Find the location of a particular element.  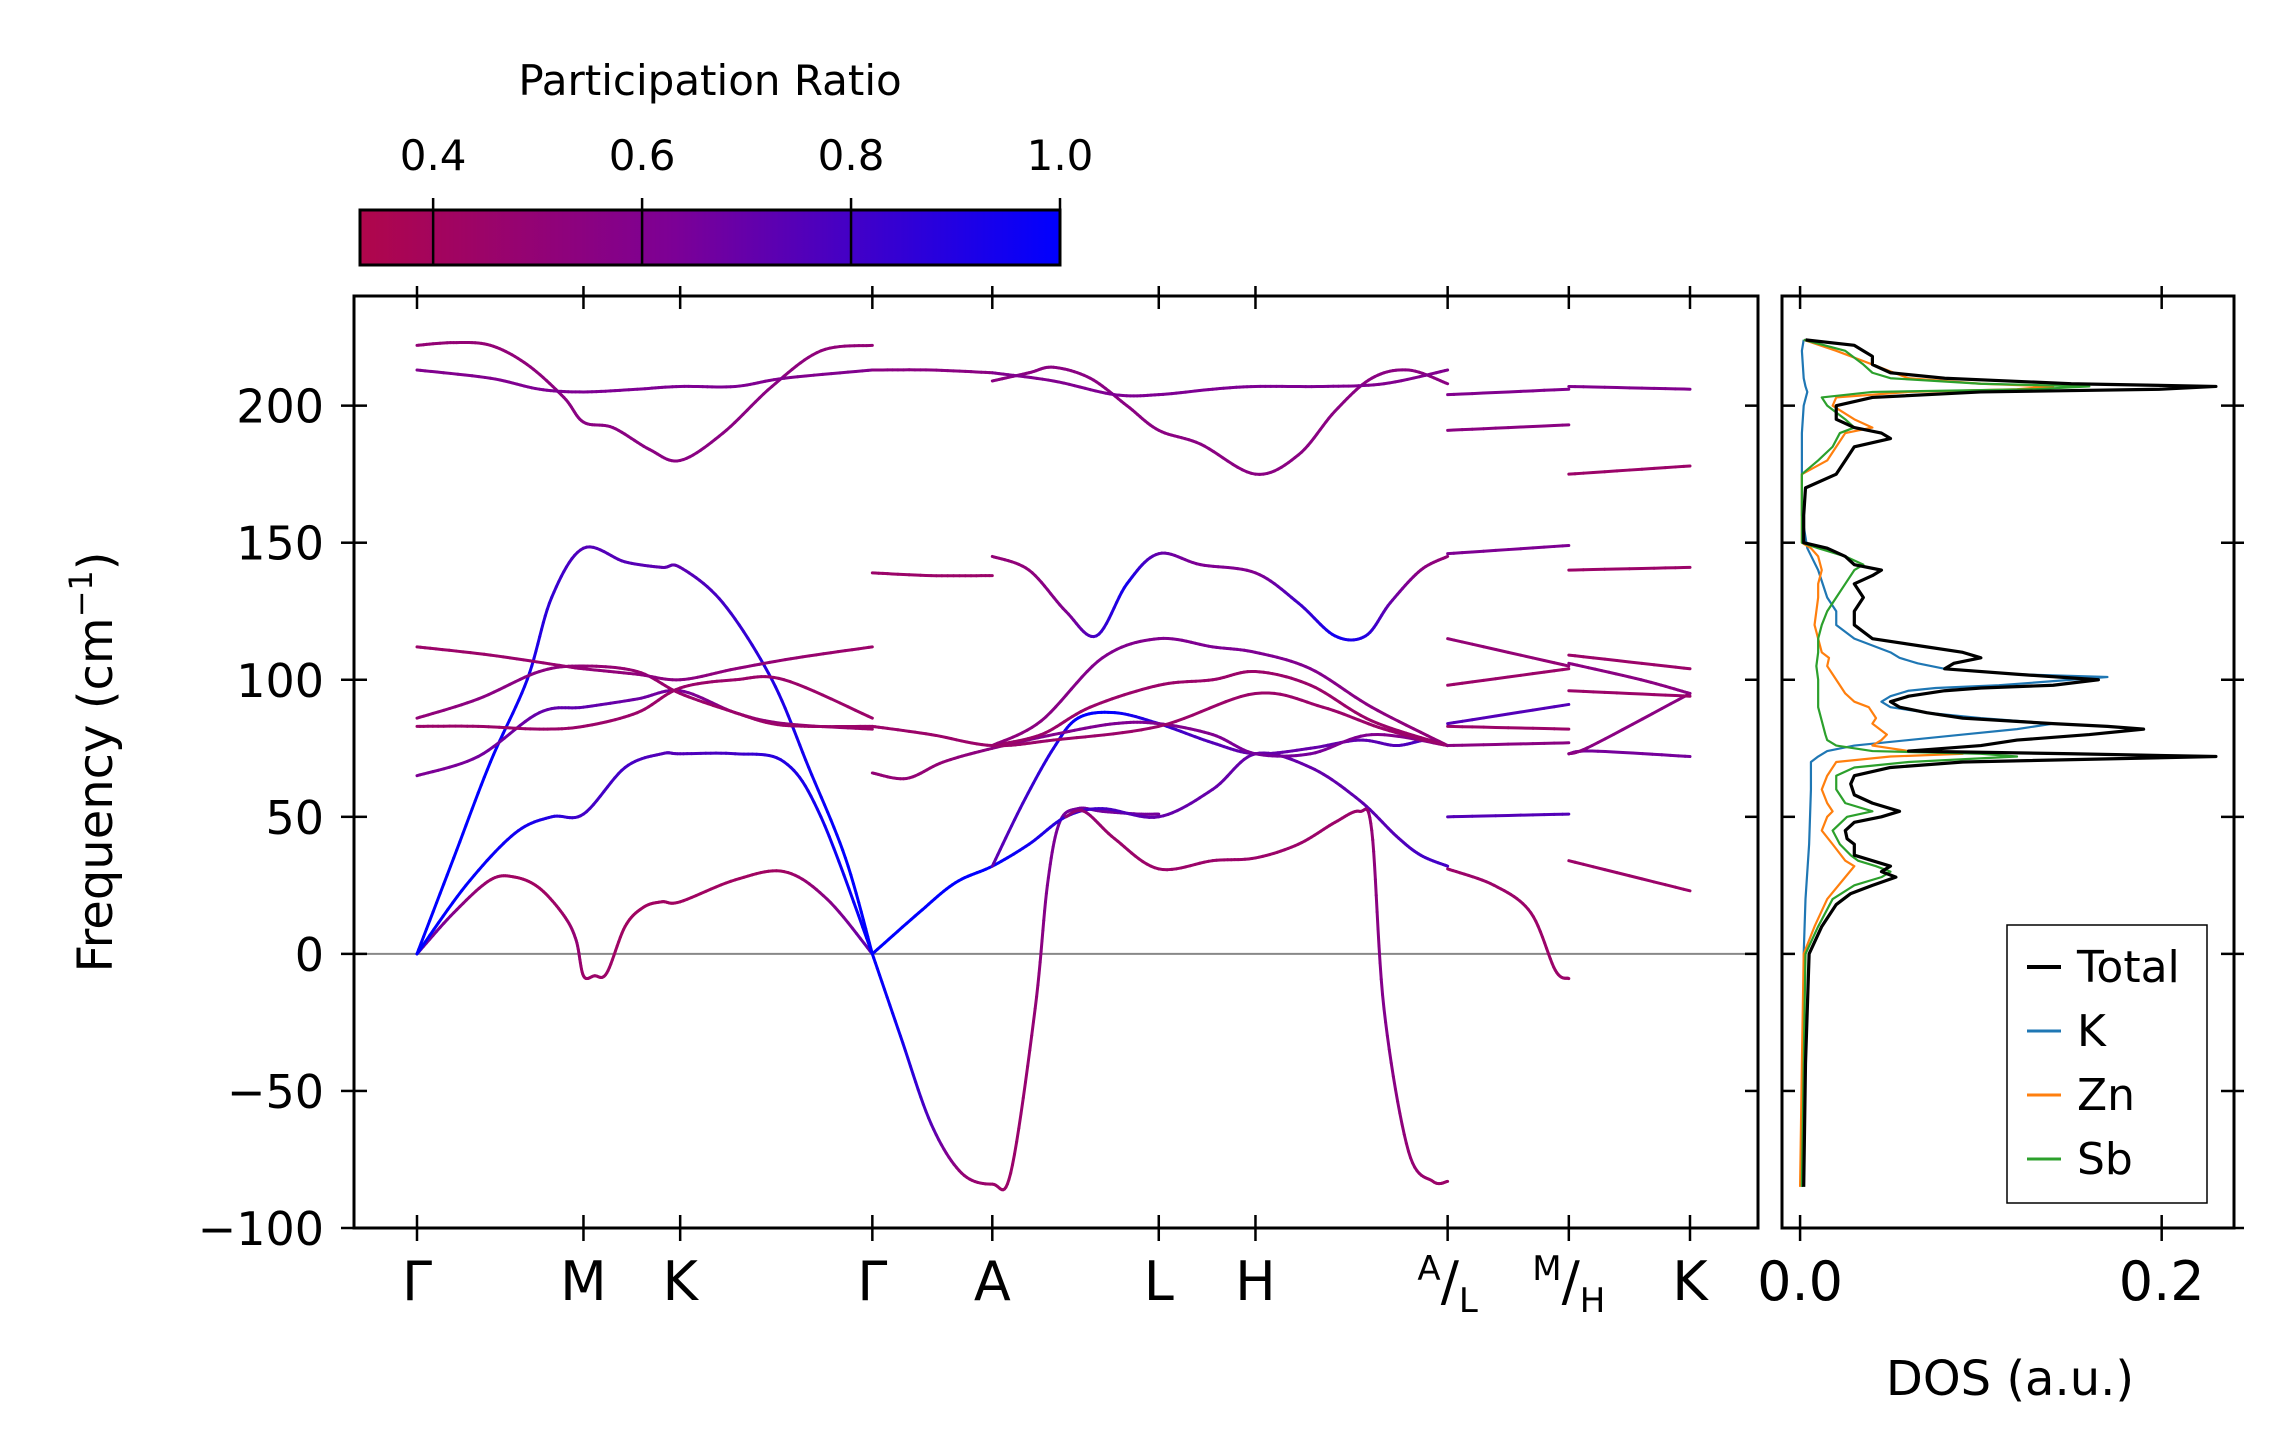

dos-line-sb is located at coordinates (1945, 762).